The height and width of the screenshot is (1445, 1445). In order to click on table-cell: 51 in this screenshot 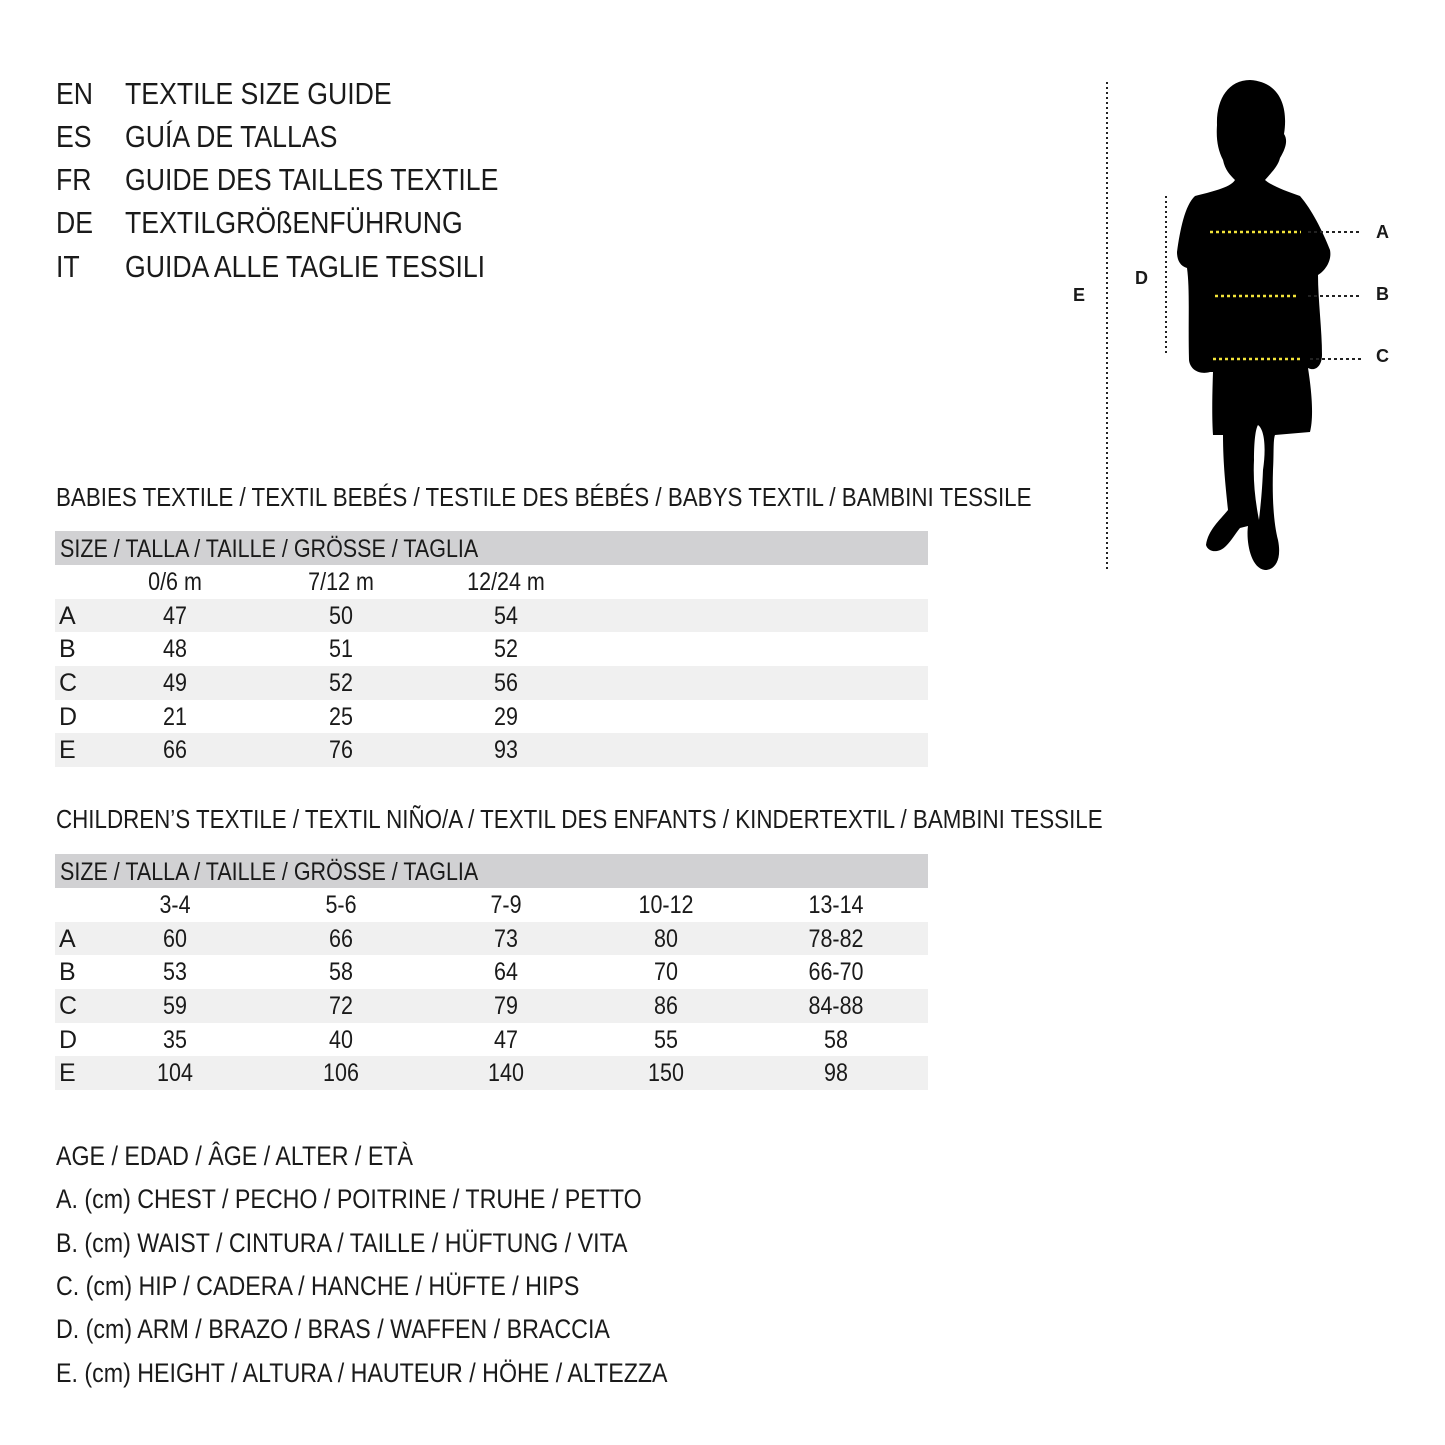, I will do `click(341, 649)`.